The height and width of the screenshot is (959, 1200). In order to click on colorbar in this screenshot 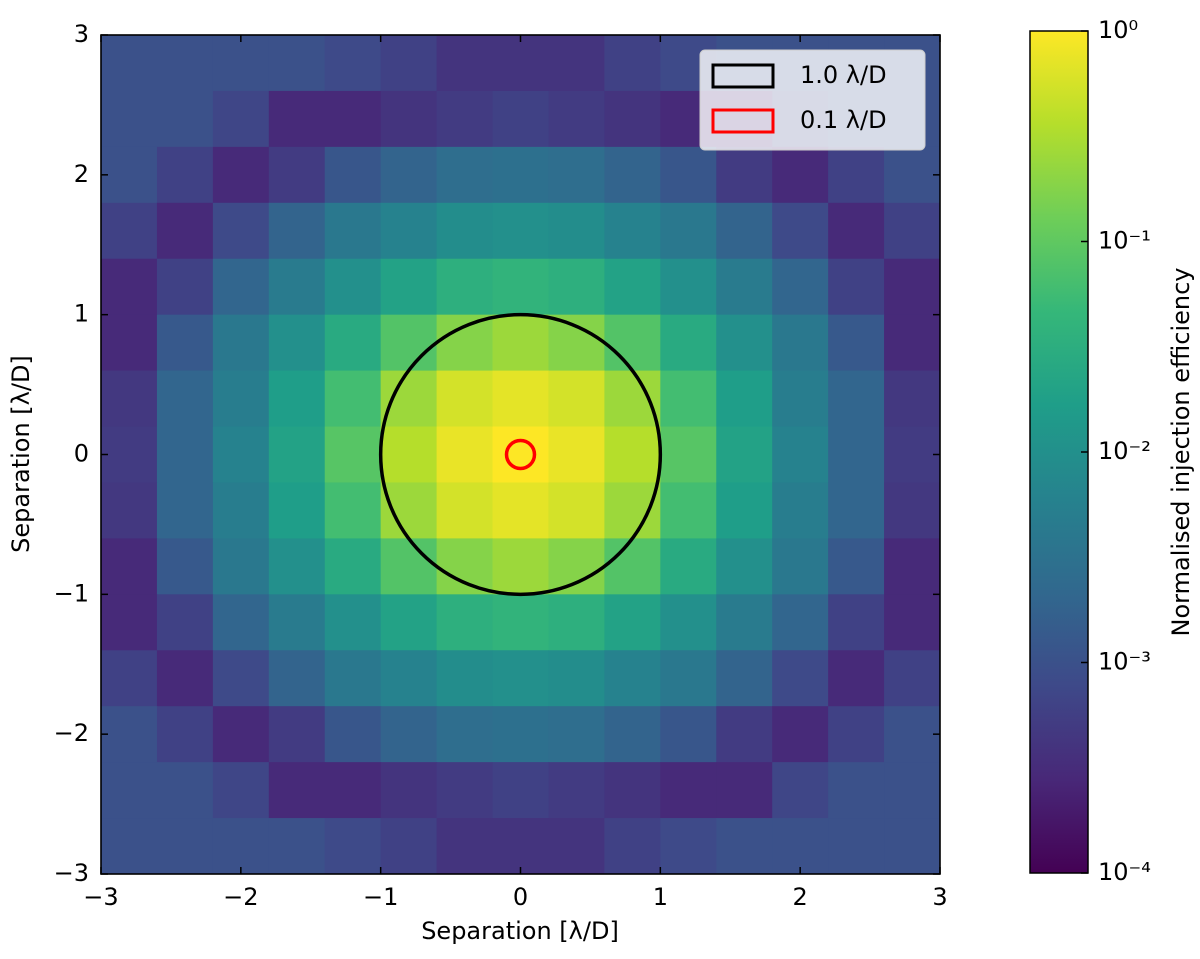, I will do `click(1059, 452)`.